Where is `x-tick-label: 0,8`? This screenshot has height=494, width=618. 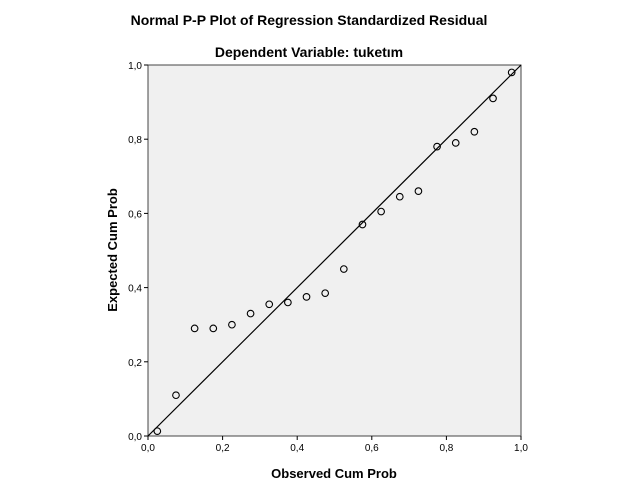
x-tick-label: 0,8 is located at coordinates (446, 448).